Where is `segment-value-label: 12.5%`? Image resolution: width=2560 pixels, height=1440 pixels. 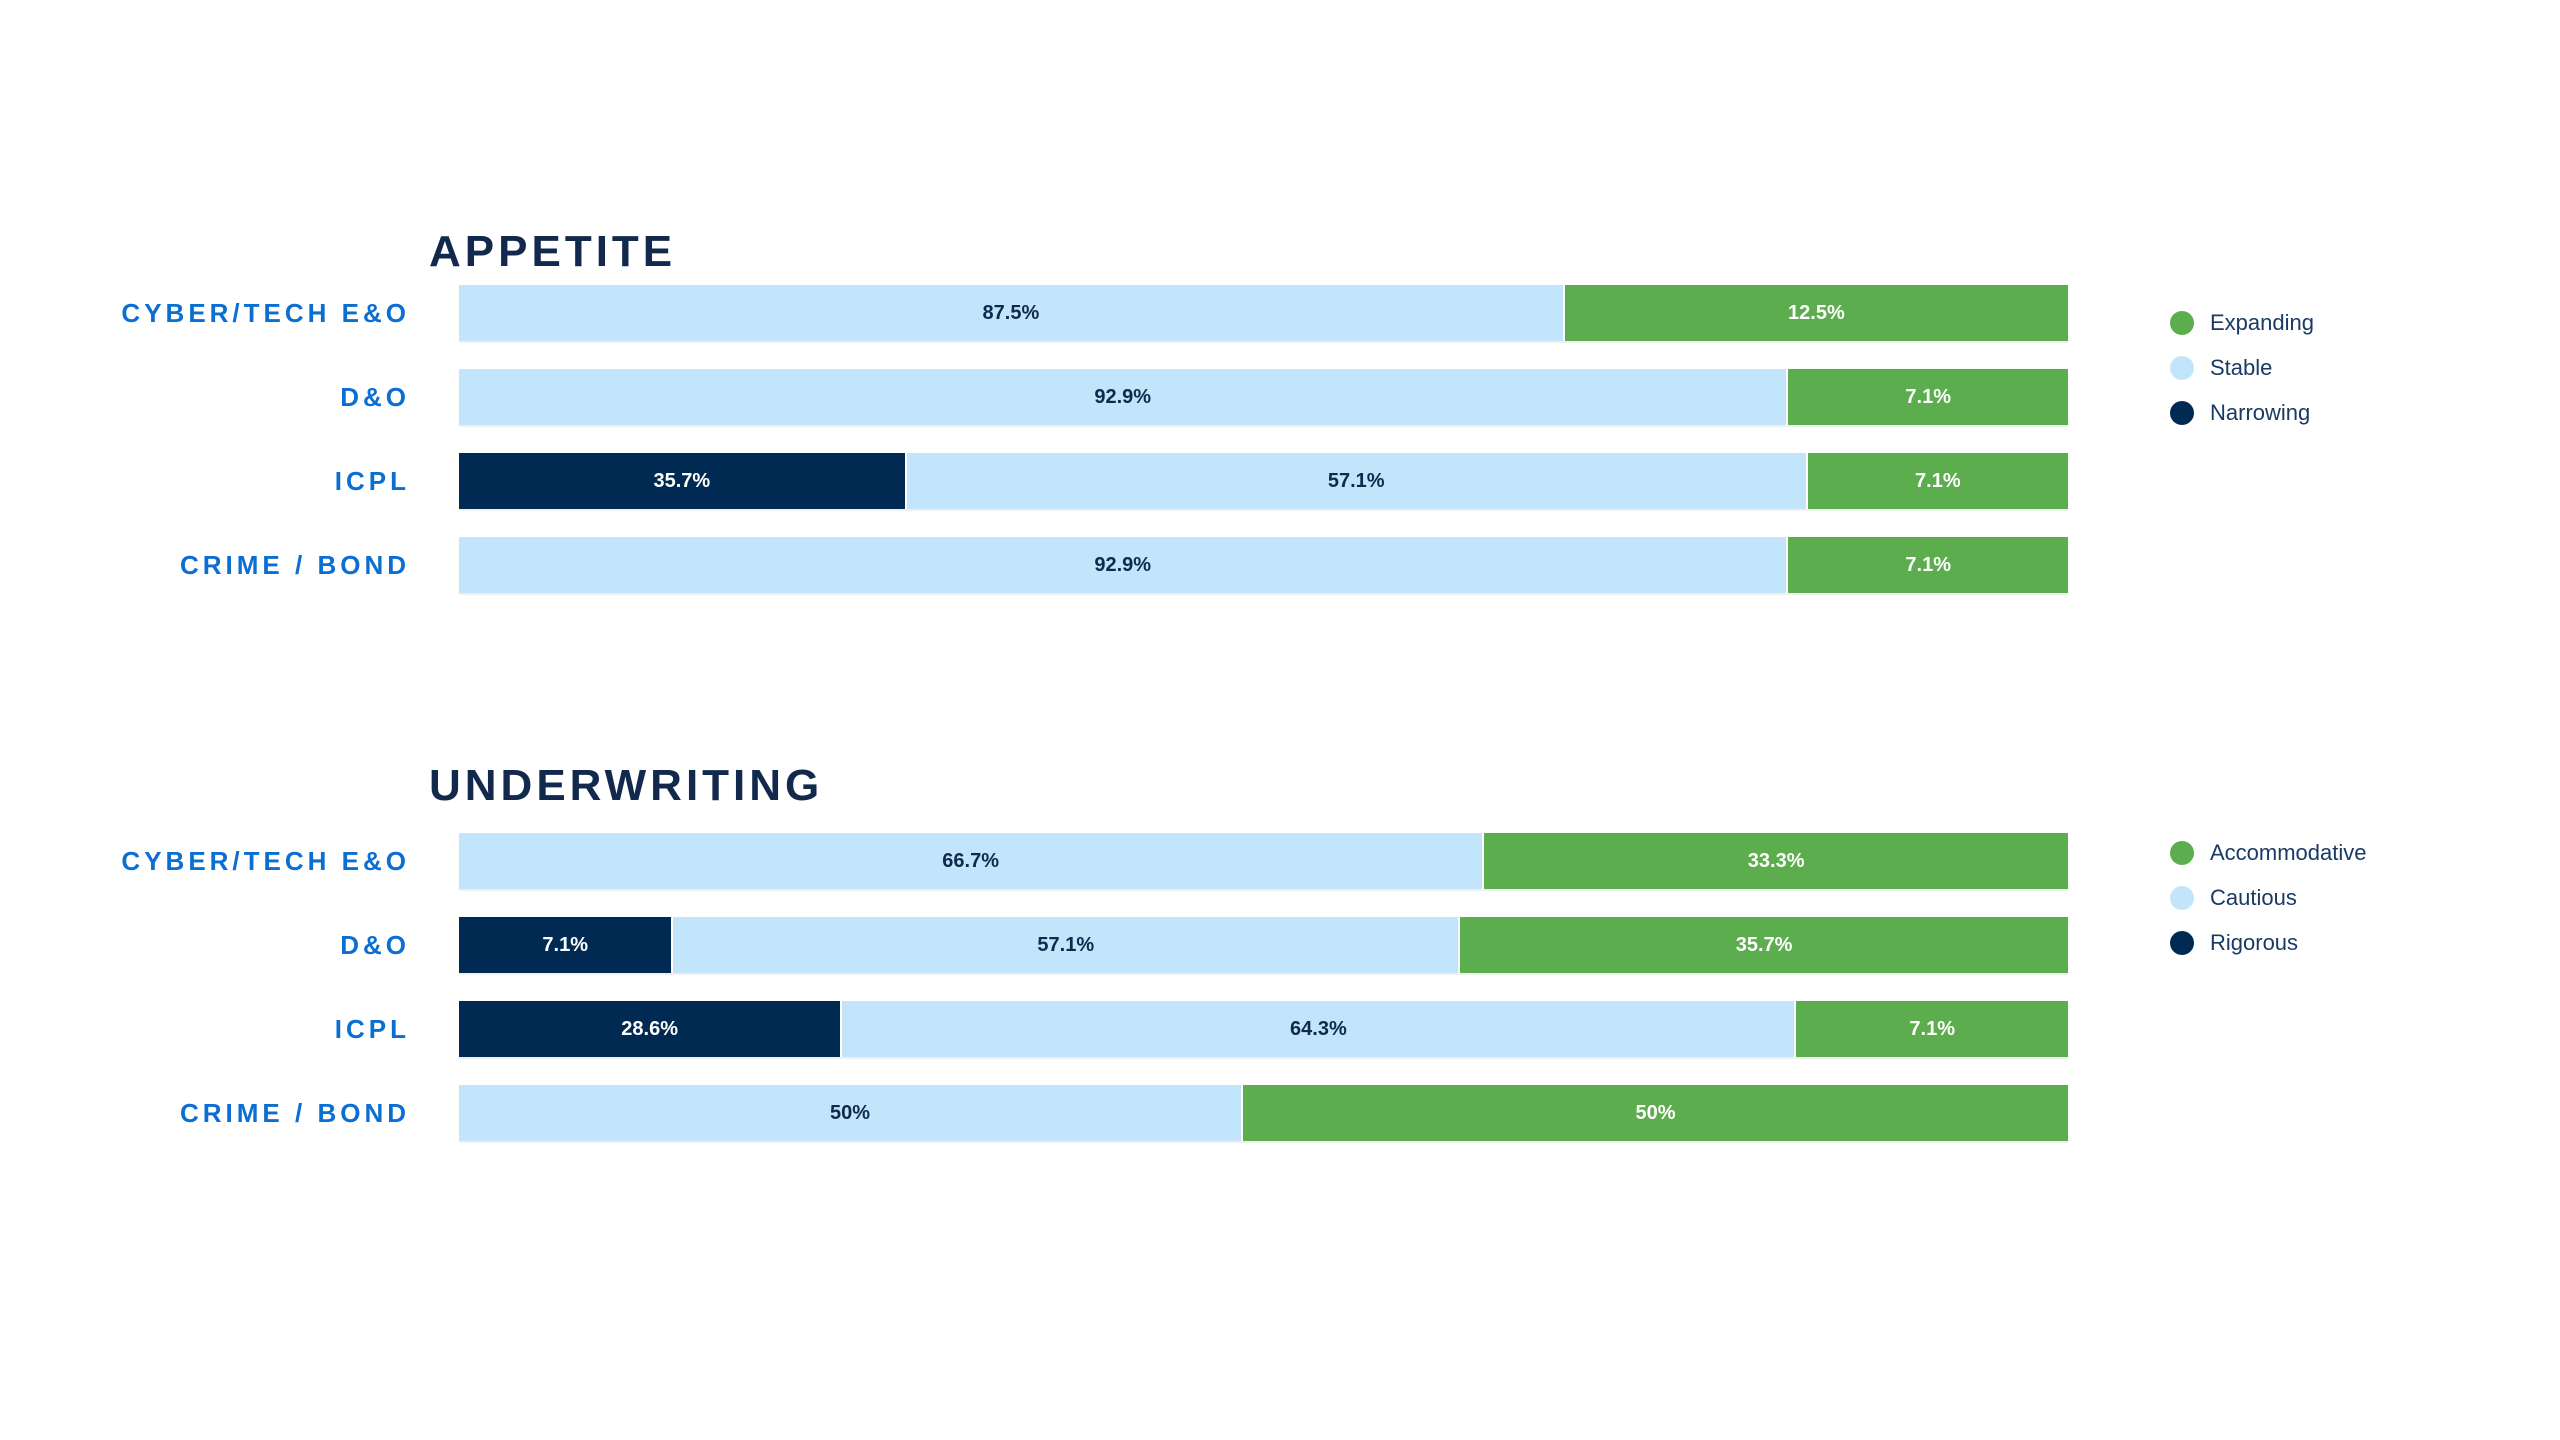
segment-value-label: 12.5% is located at coordinates (1816, 312).